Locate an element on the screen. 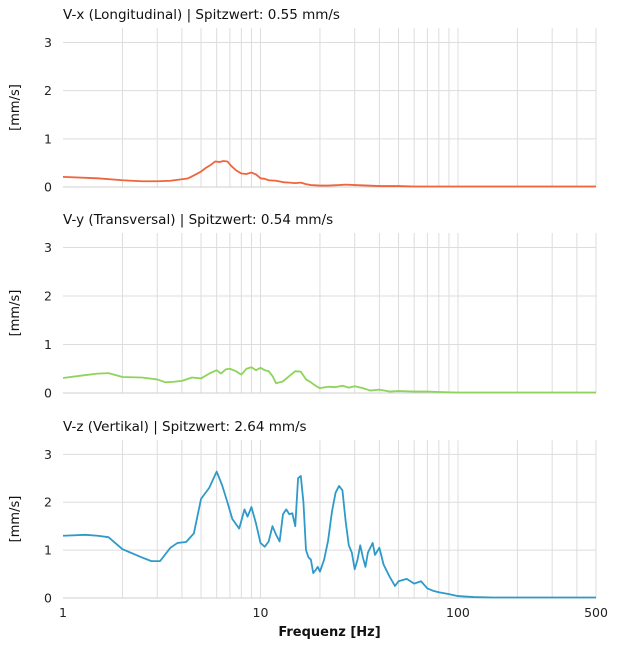 Image resolution: width=621 pixels, height=646 pixels. x-tick-label: 1 is located at coordinates (63, 612).